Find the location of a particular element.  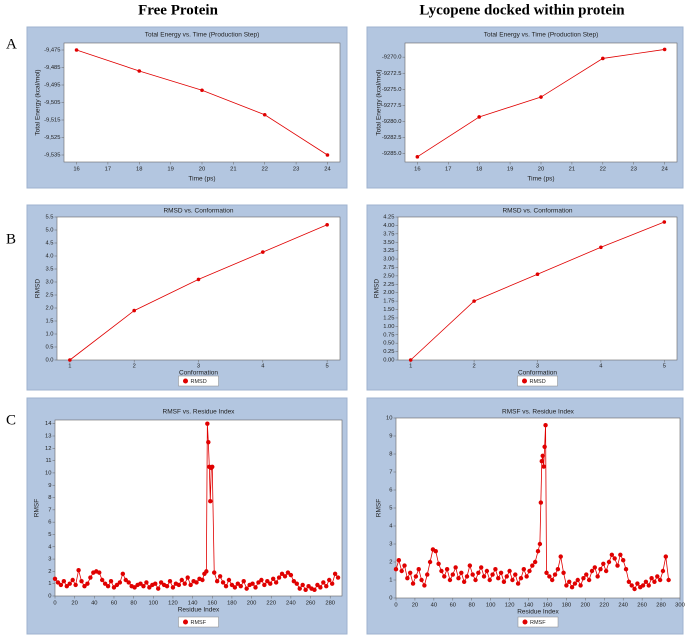

y-tick-label: 1.25 is located at coordinates (388, 318).